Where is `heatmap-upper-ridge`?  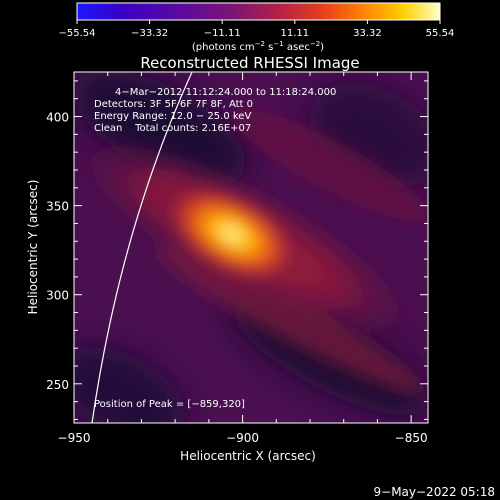
heatmap-upper-ridge is located at coordinates (330, 165).